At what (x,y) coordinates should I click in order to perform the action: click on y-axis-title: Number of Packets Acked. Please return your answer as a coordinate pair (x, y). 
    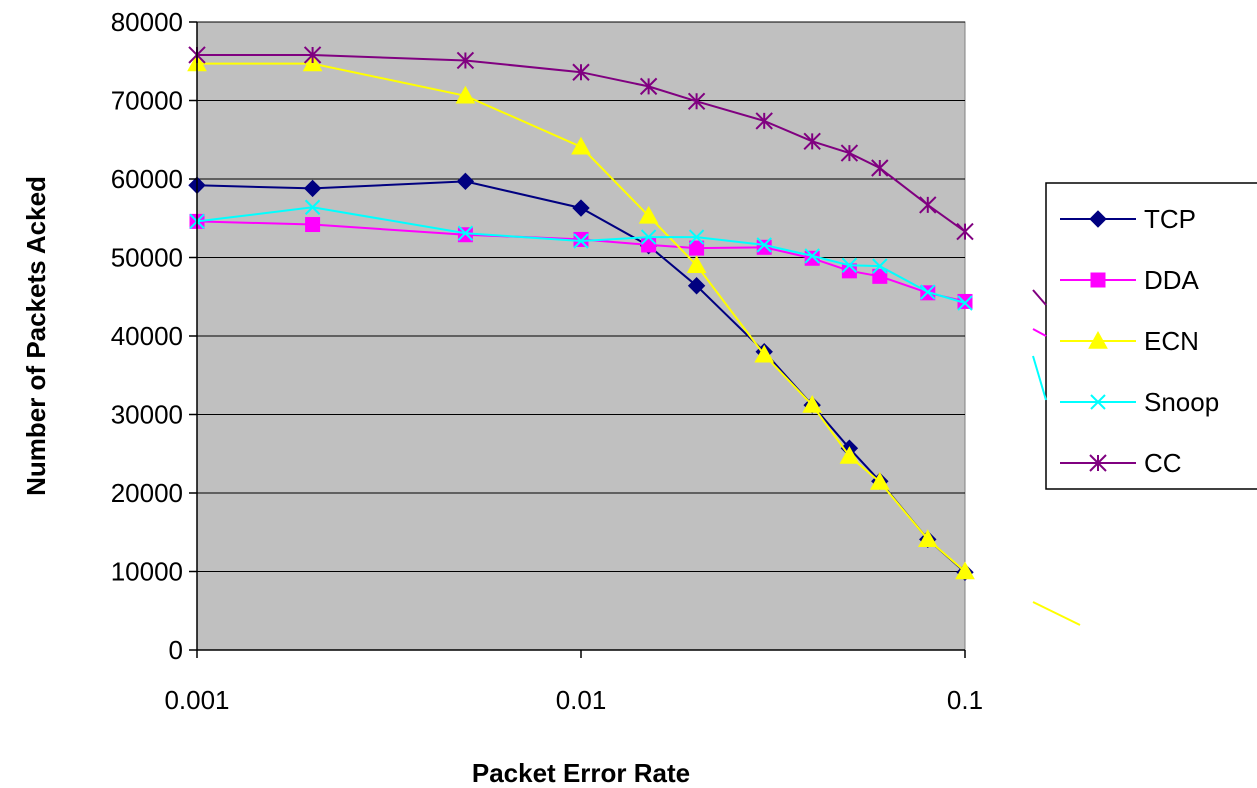
    Looking at the image, I should click on (36, 336).